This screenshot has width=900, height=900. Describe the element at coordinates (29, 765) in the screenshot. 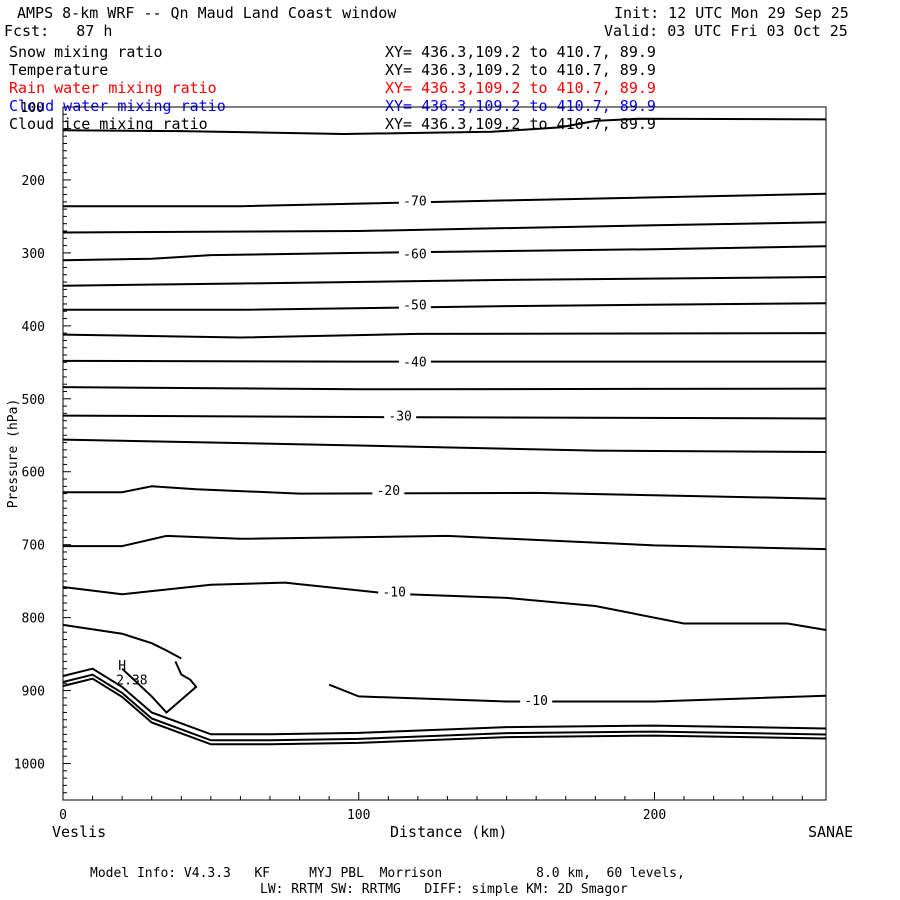

I see `y-tick-label: 1000` at that location.